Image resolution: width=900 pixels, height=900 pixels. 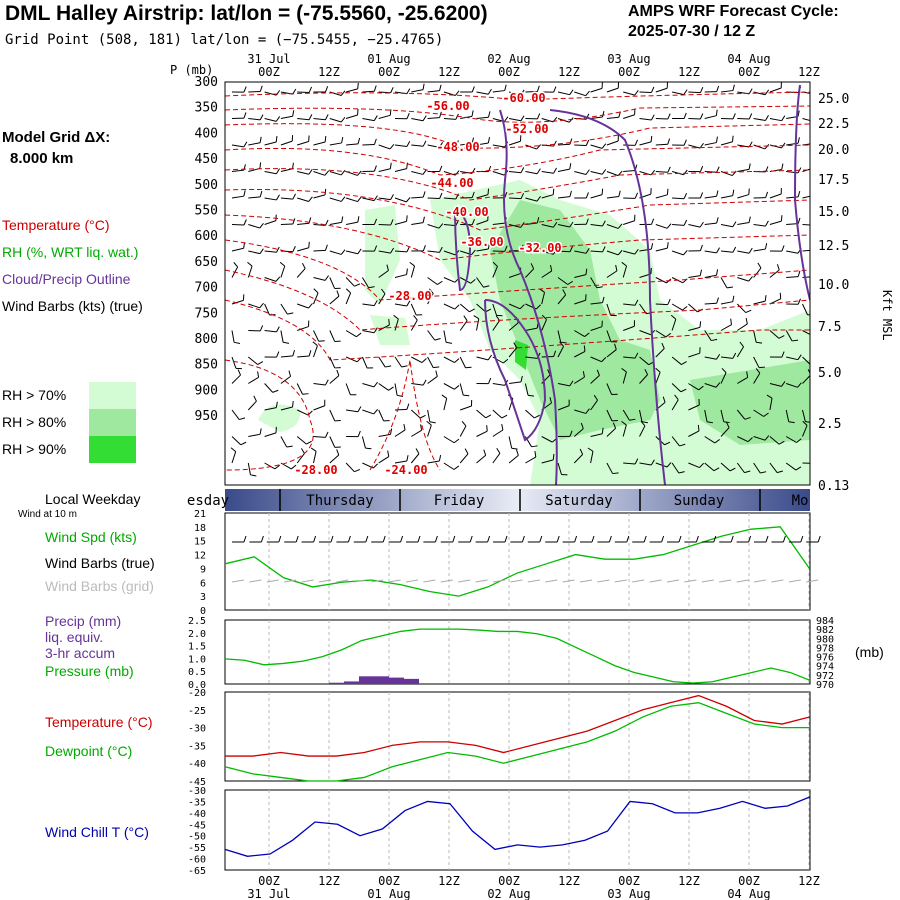 What do you see at coordinates (733, 11) in the screenshot?
I see `cycle-line1: AMPS WRF Forecast Cycle:` at bounding box center [733, 11].